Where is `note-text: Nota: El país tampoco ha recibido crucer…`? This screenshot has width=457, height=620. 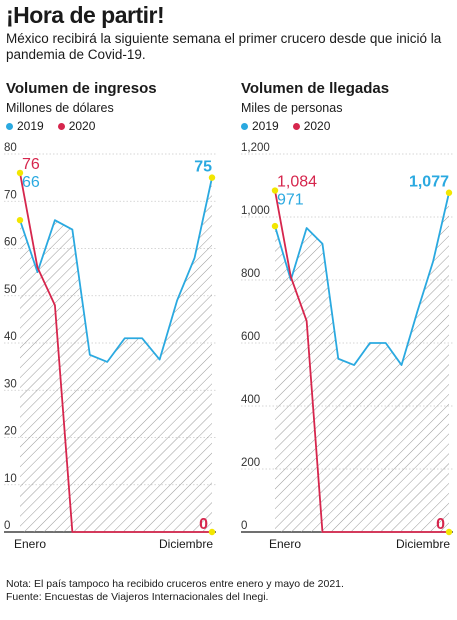
note-text: Nota: El país tampoco ha recibido crucer… is located at coordinates (175, 584).